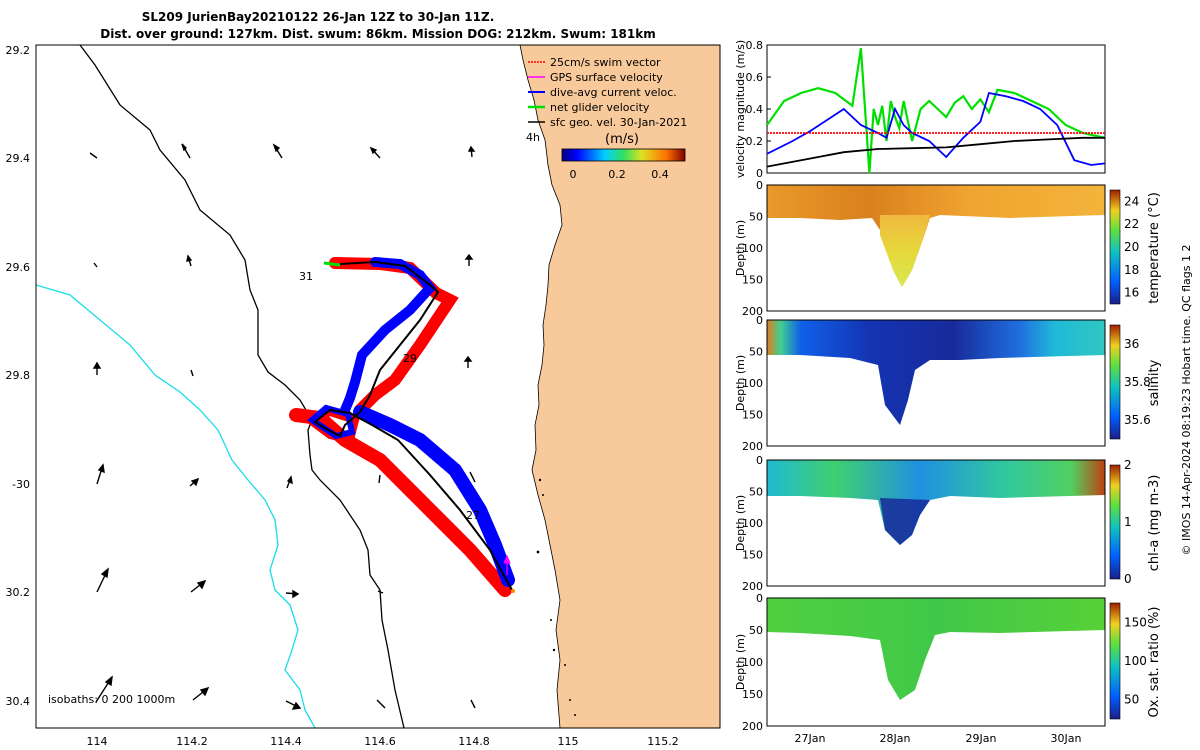  Describe the element at coordinates (660, 174) in the screenshot. I see `speed-colorbar-tick: 0.4` at that location.